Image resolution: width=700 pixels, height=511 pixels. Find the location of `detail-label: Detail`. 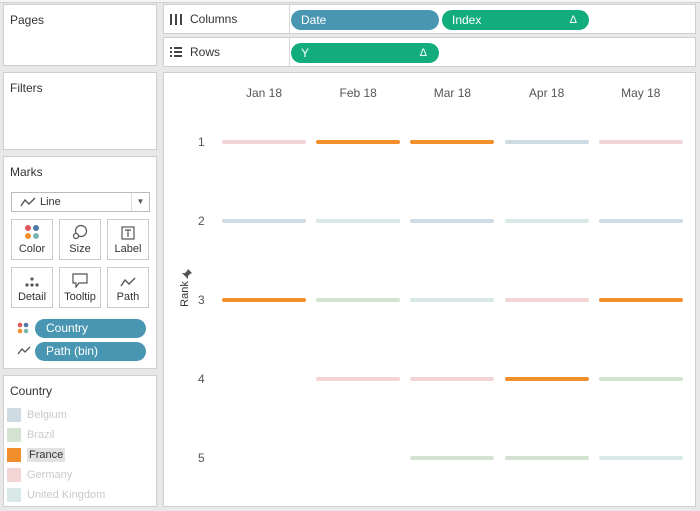

detail-label: Detail is located at coordinates (32, 297).